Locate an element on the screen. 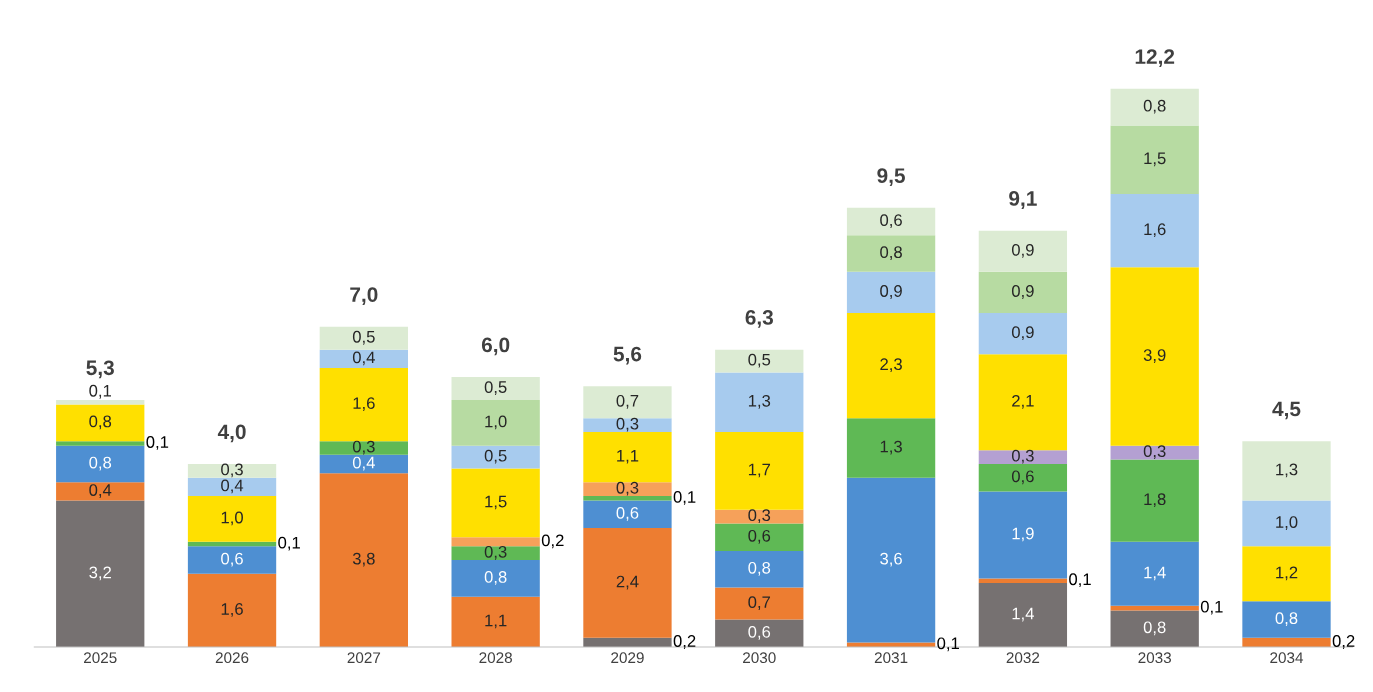 The width and height of the screenshot is (1373, 692). total-label: 4,0 is located at coordinates (231, 433).